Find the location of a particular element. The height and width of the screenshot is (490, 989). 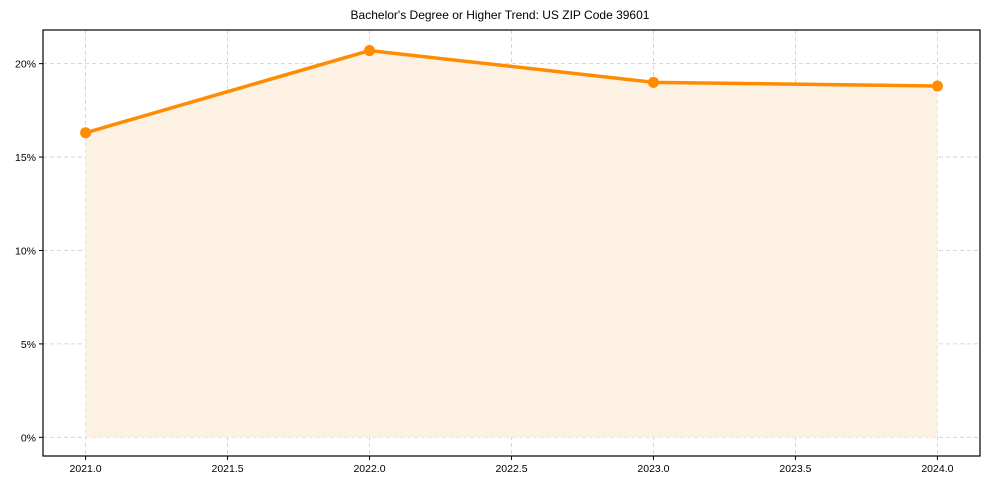

y-tick-label: 20% is located at coordinates (25, 65).